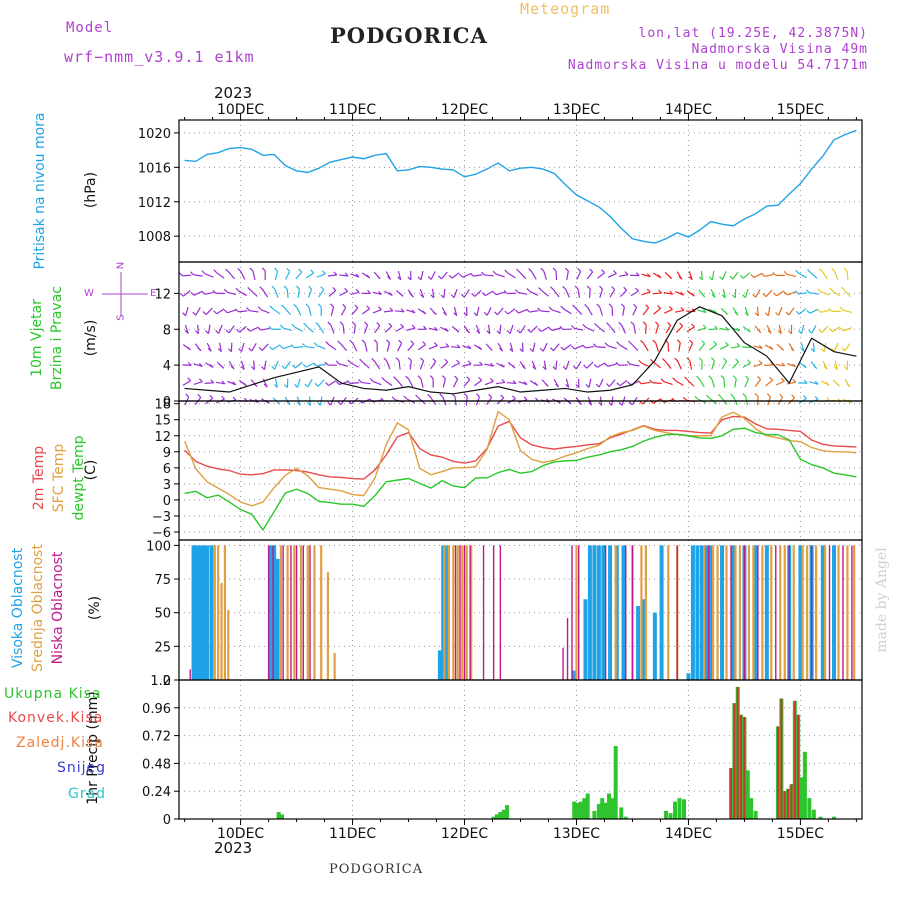 The height and width of the screenshot is (900, 900). I want to click on wind-ylabel: 10m Vjetar, so click(37, 338).